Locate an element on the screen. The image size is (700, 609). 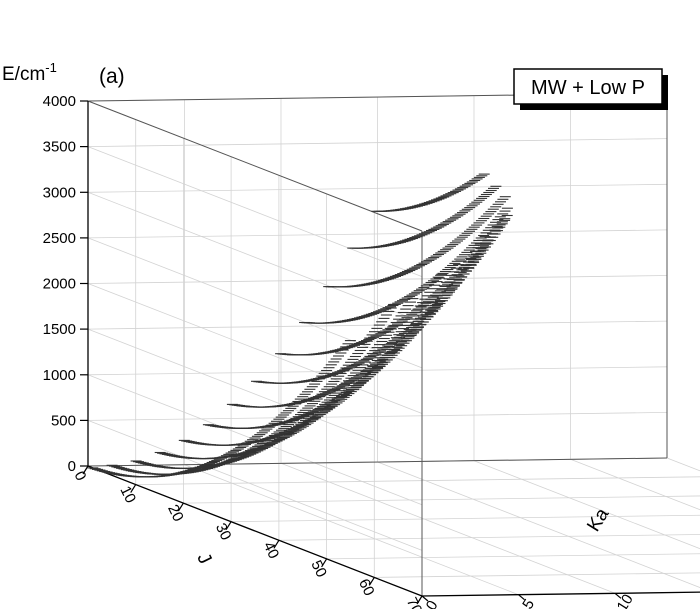
z-axis-title-text: E/cm is located at coordinates (23, 74).